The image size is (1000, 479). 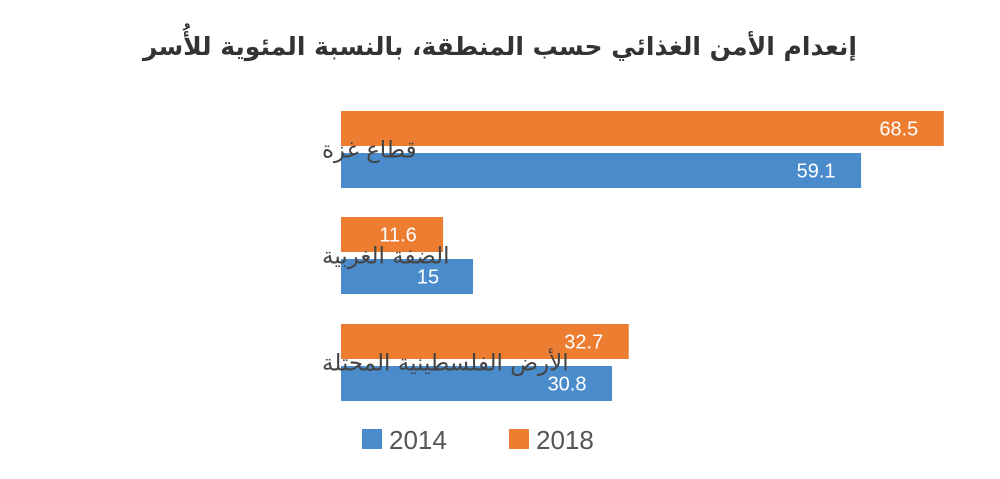 What do you see at coordinates (519, 439) in the screenshot?
I see `legend-swatch-2018` at bounding box center [519, 439].